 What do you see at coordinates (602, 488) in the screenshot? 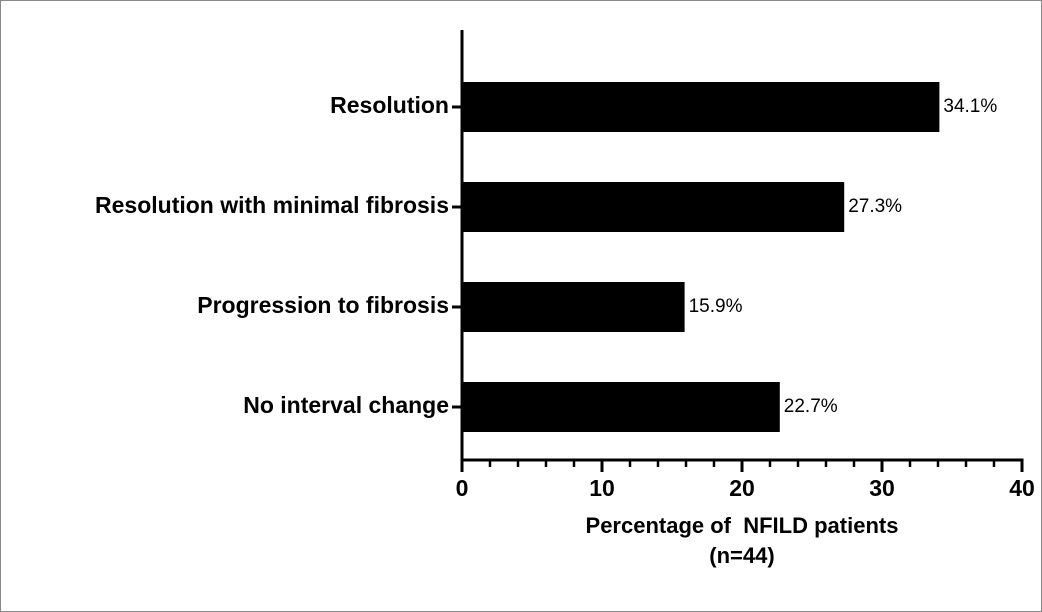
I see `x-tick-label: 10` at bounding box center [602, 488].